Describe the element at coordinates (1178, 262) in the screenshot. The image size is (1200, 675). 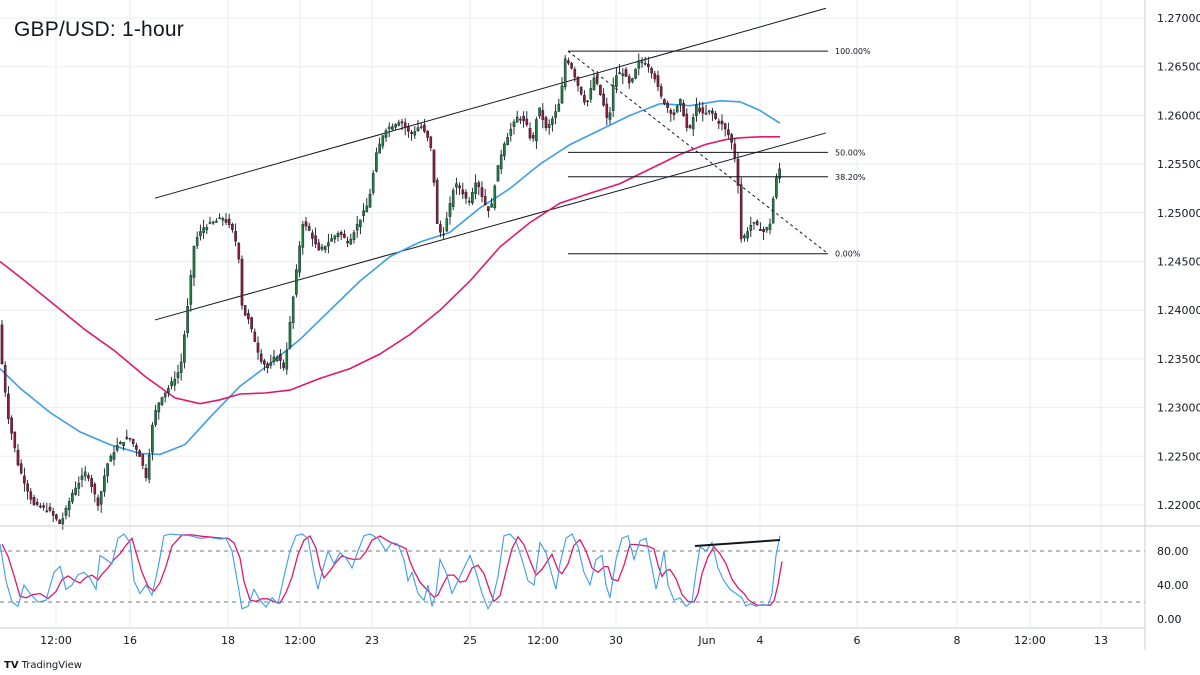
I see `price-tick-label: 1.24500` at that location.